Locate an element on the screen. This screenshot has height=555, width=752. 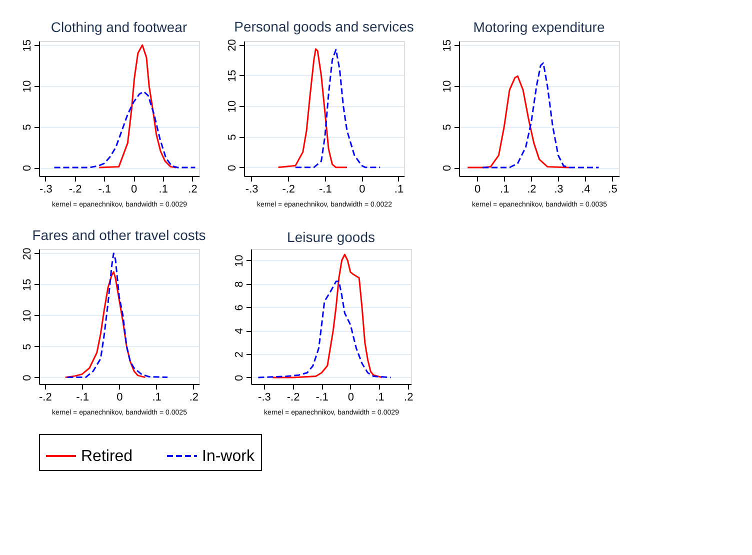
chart-title: Leisure goods is located at coordinates (331, 237).